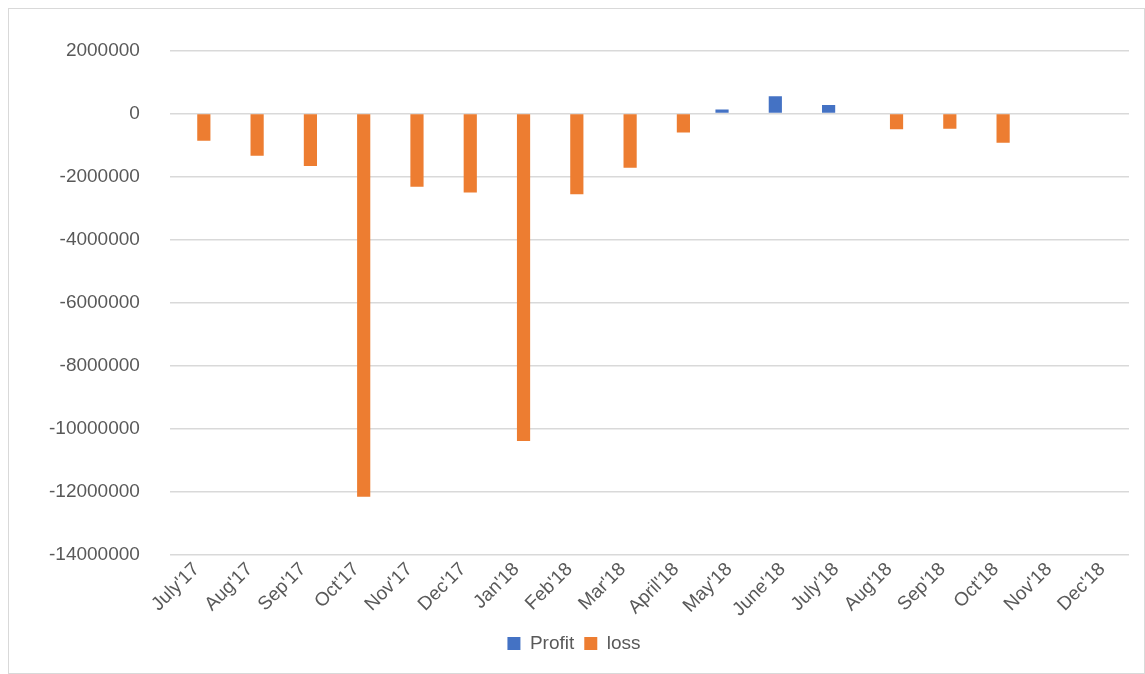 The width and height of the screenshot is (1145, 674). Describe the element at coordinates (94, 554) in the screenshot. I see `y-tick-label: -14000000` at that location.